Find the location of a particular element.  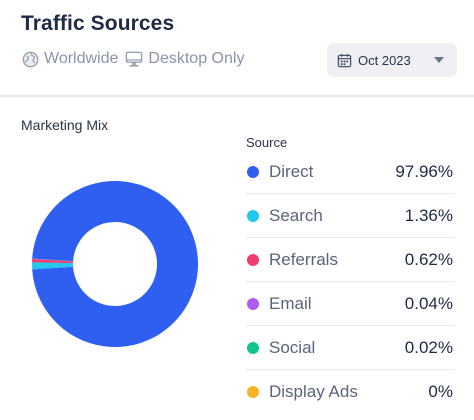

date-picker-button: Oct 2023 is located at coordinates (392, 60).